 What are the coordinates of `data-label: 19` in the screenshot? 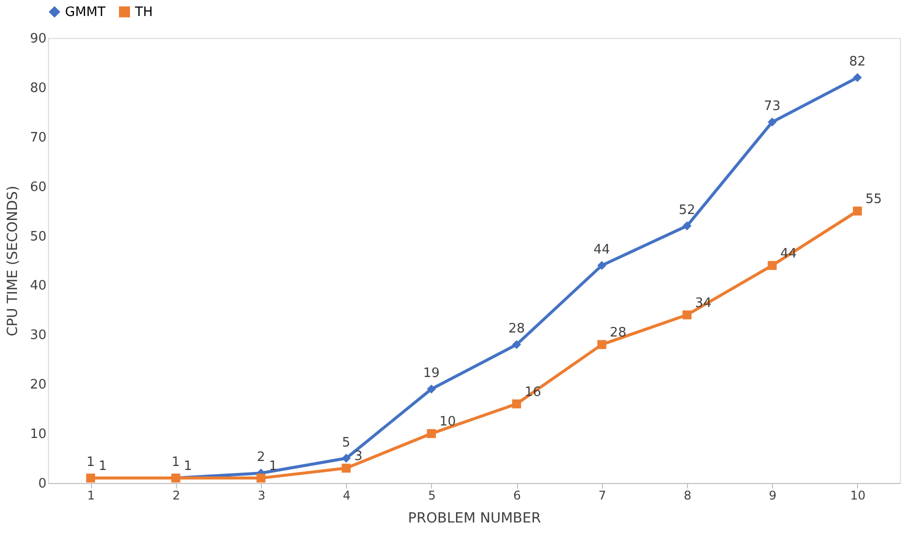 It's located at (431, 374).